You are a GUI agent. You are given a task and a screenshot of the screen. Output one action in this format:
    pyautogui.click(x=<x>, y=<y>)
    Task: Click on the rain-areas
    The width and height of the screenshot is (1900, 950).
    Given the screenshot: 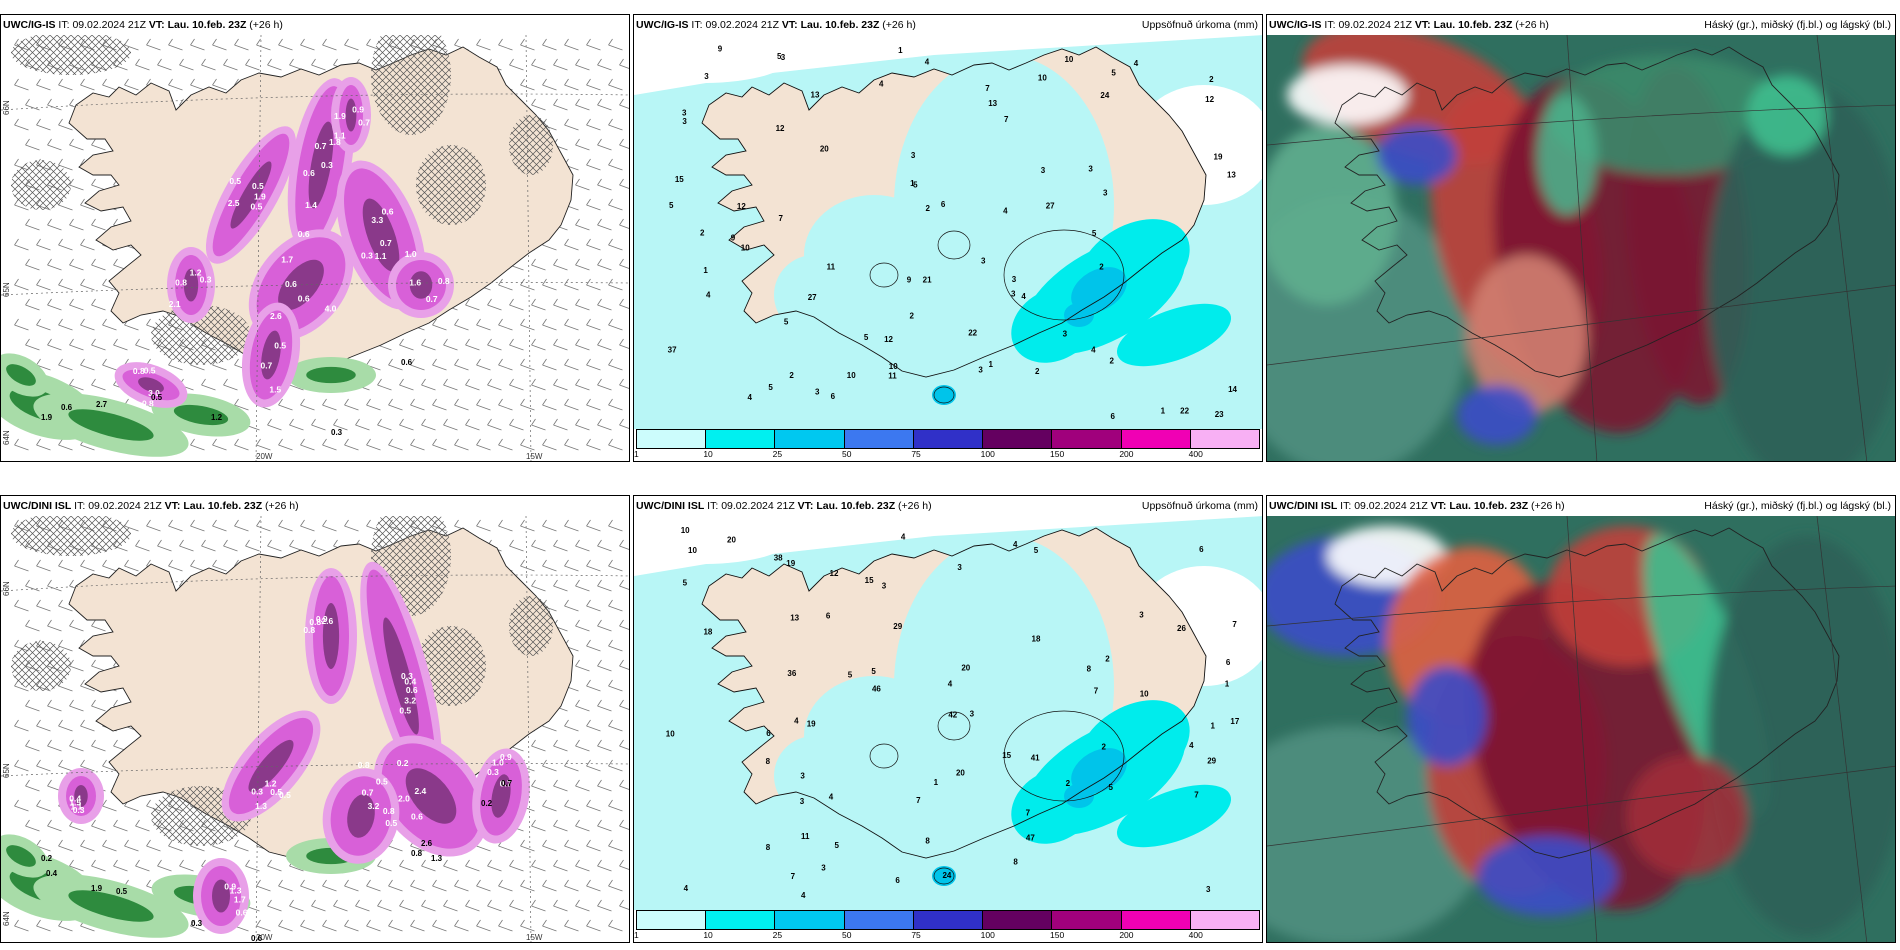 What is the action you would take?
    pyautogui.click(x=188, y=405)
    